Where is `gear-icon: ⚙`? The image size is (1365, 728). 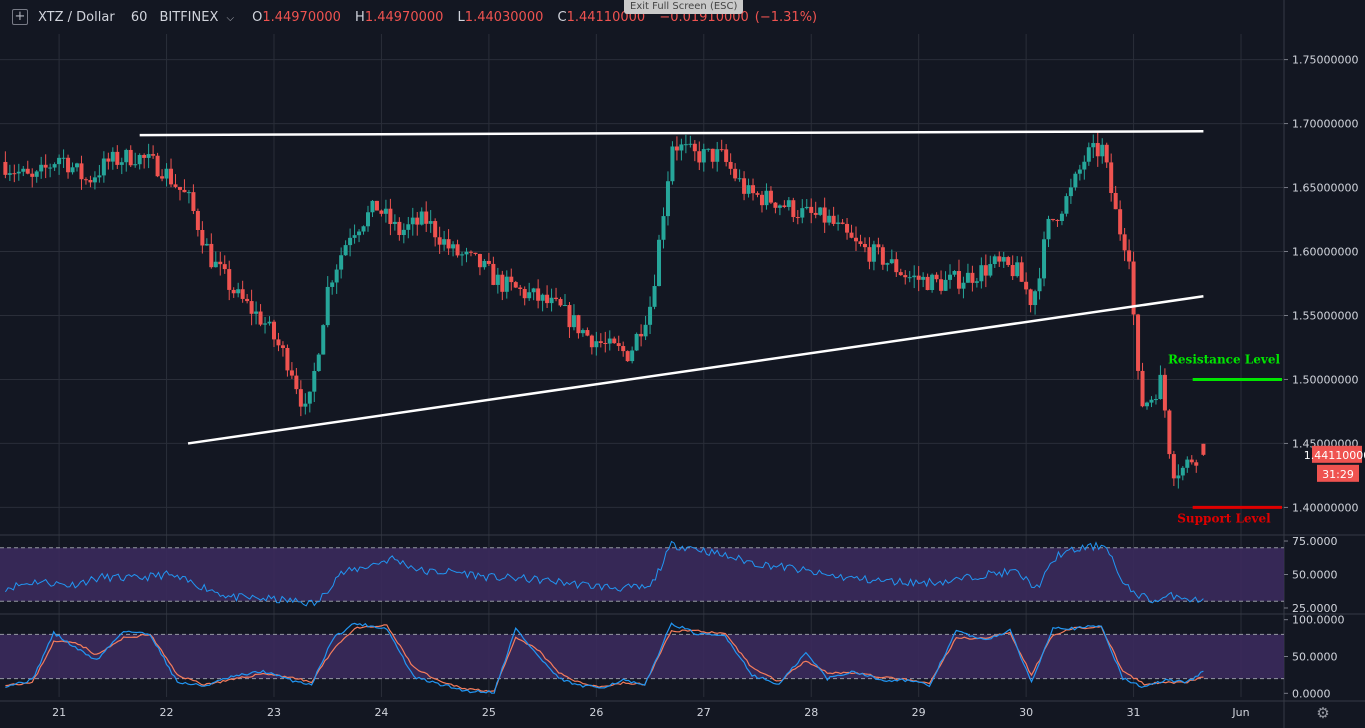 gear-icon: ⚙ is located at coordinates (1323, 713).